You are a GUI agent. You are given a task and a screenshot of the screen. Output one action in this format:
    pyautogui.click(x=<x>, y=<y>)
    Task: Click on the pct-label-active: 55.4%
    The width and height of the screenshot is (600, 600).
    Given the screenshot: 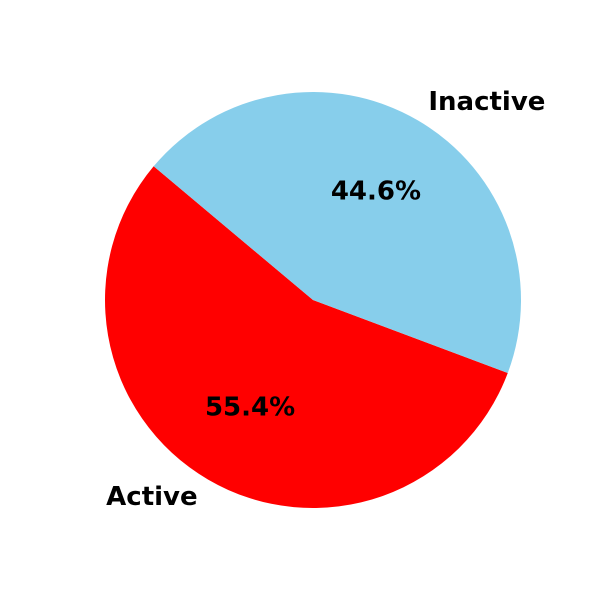 What is the action you would take?
    pyautogui.click(x=250, y=407)
    